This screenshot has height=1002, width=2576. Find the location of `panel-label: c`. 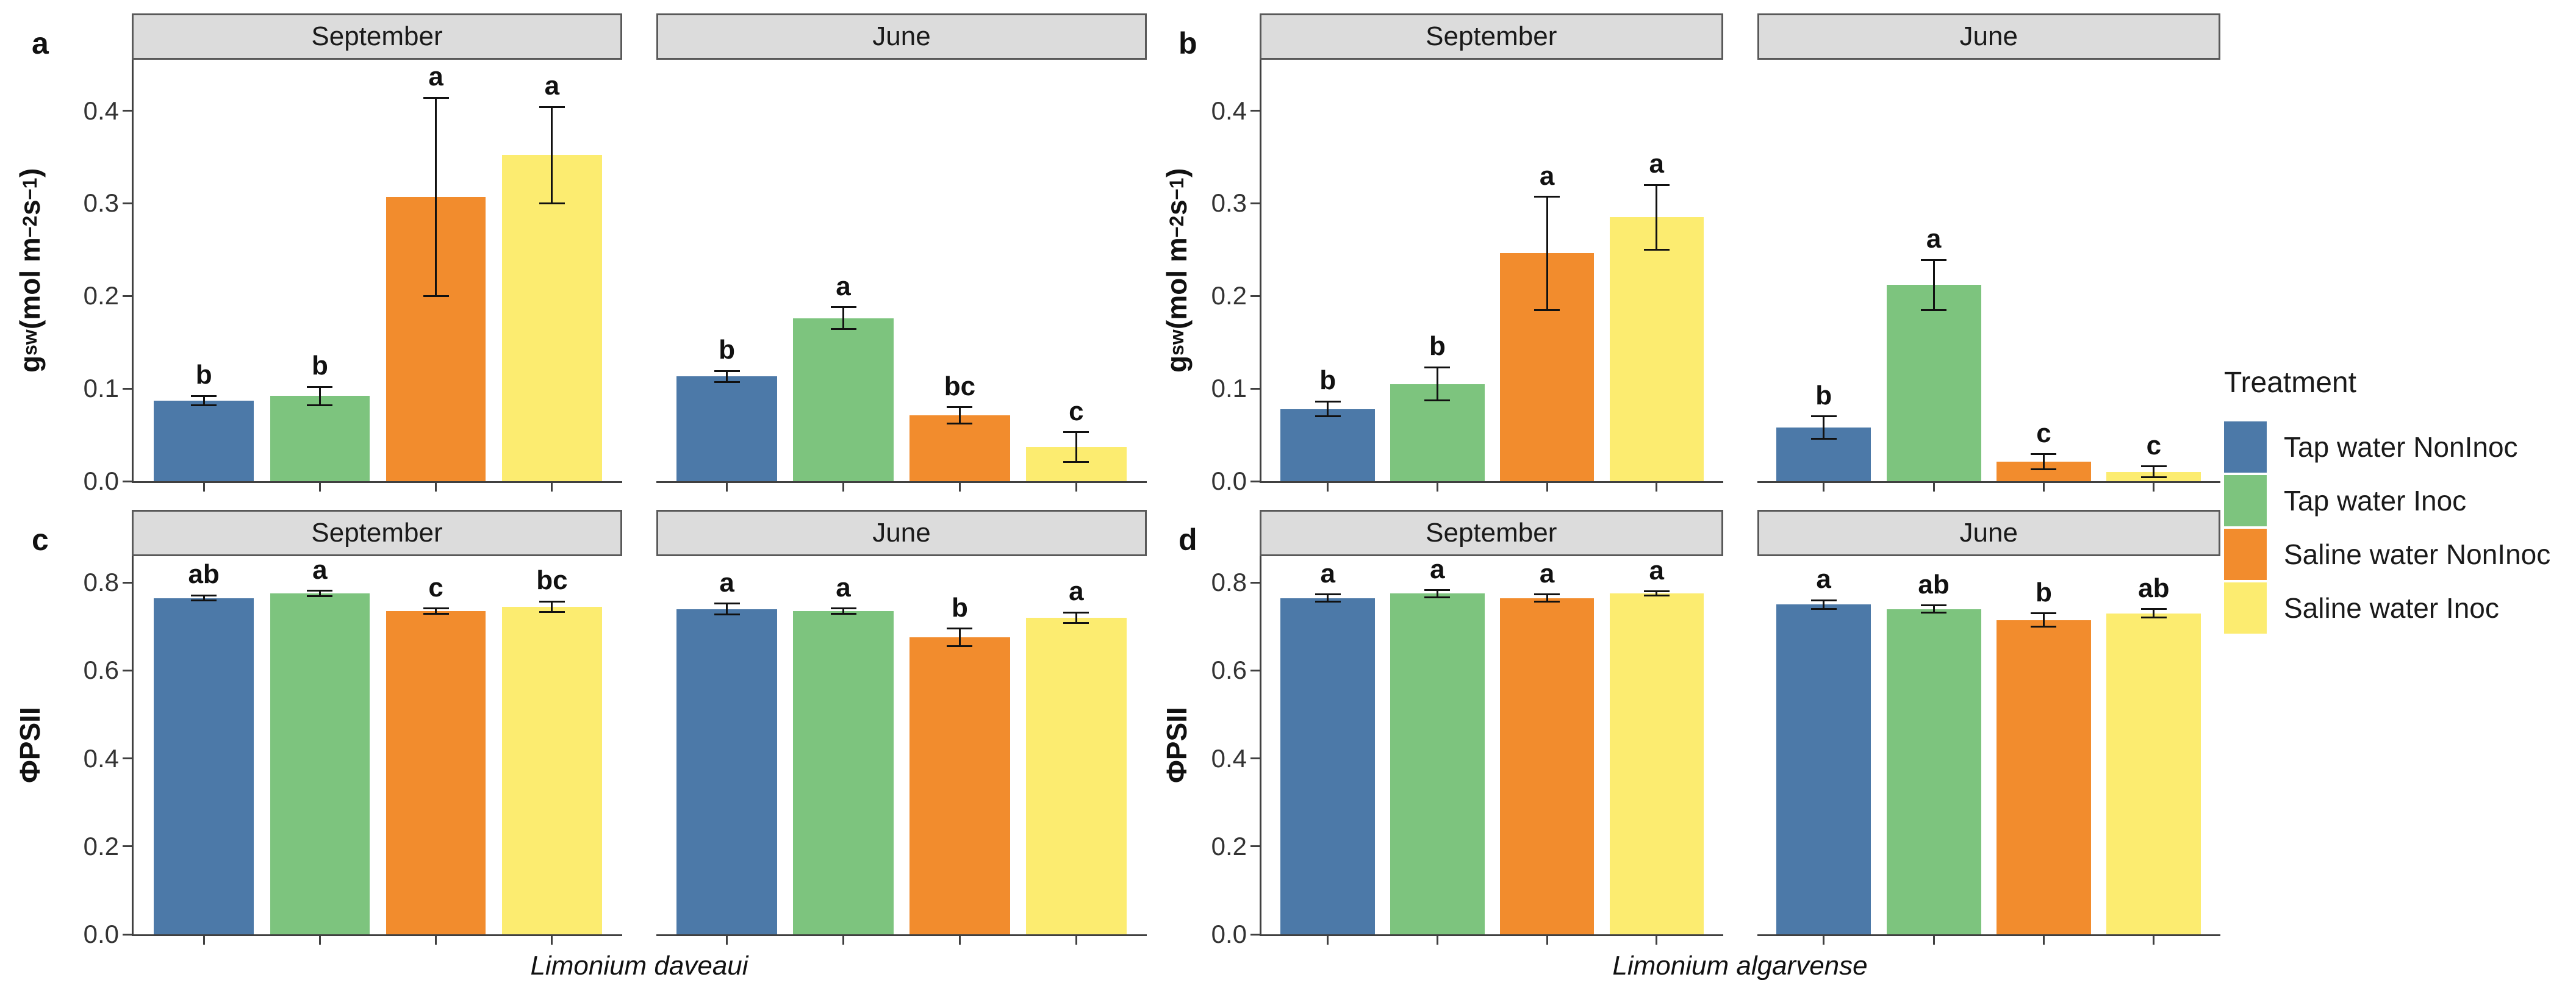

panel-label: c is located at coordinates (41, 540).